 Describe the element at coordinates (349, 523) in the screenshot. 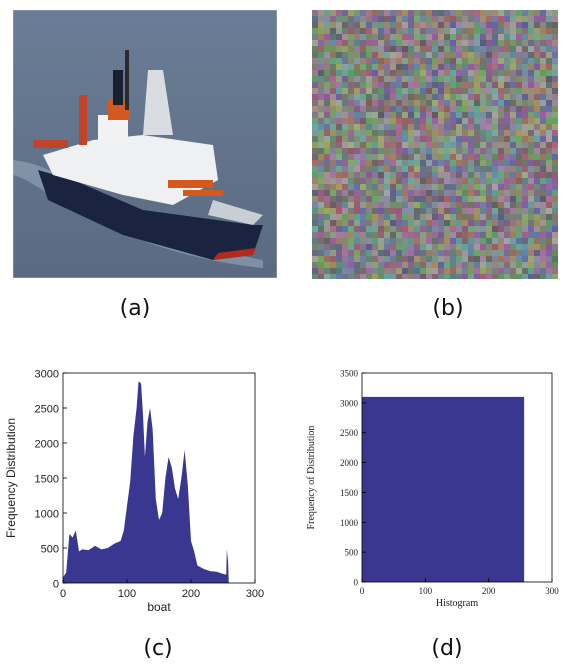

I see `encrypted-y-tick-label: 1000` at that location.